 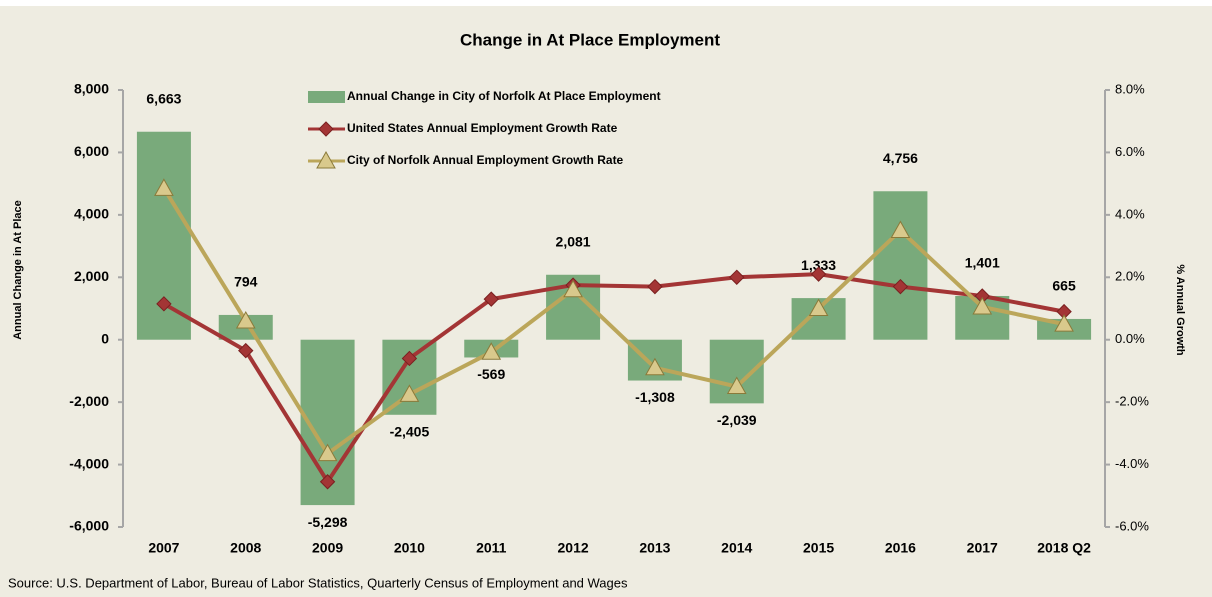 What do you see at coordinates (1130, 338) in the screenshot?
I see `y2-tick-label: 0.0%` at bounding box center [1130, 338].